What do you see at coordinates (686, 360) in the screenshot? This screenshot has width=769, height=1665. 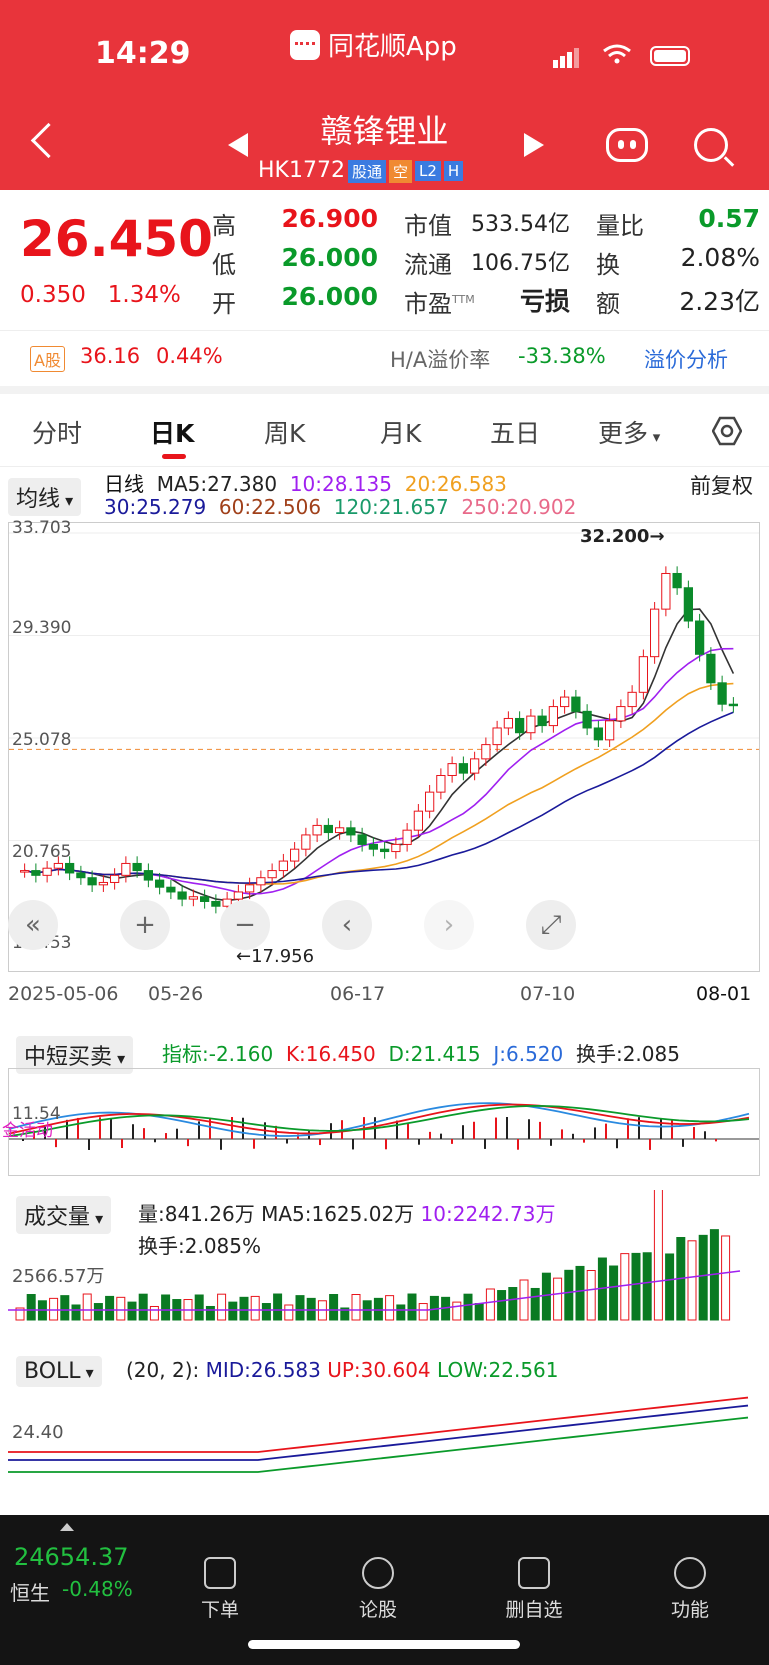 I see `premium-analysis-link: 溢价分析` at bounding box center [686, 360].